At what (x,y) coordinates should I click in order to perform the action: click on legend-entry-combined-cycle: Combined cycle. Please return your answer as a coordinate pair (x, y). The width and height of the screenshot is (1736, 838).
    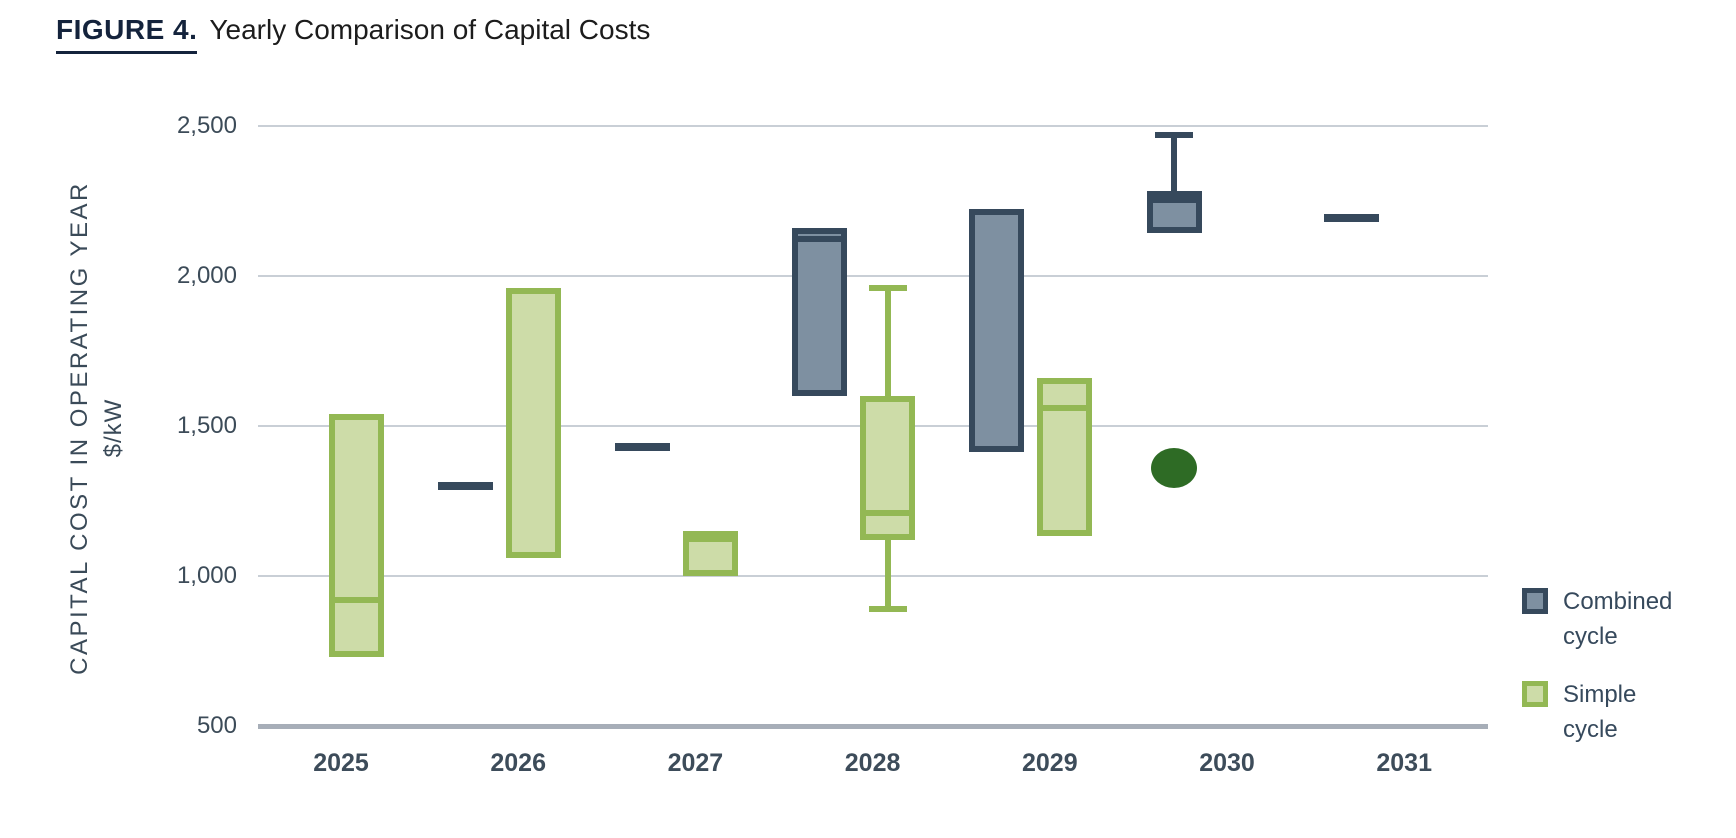
    Looking at the image, I should click on (1597, 619).